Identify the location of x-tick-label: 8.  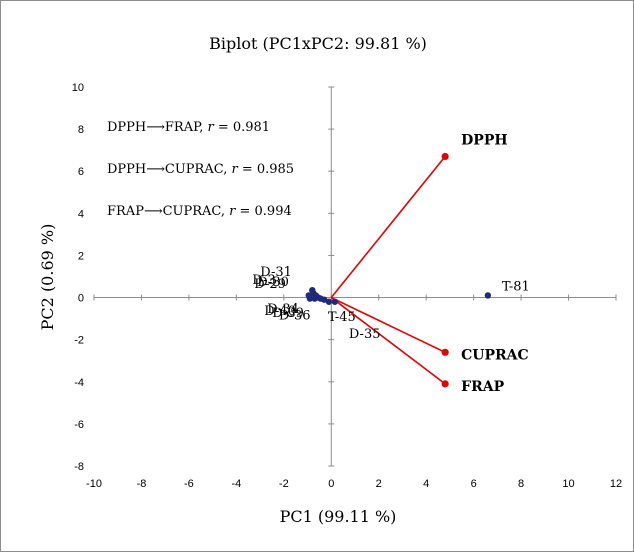
(521, 484).